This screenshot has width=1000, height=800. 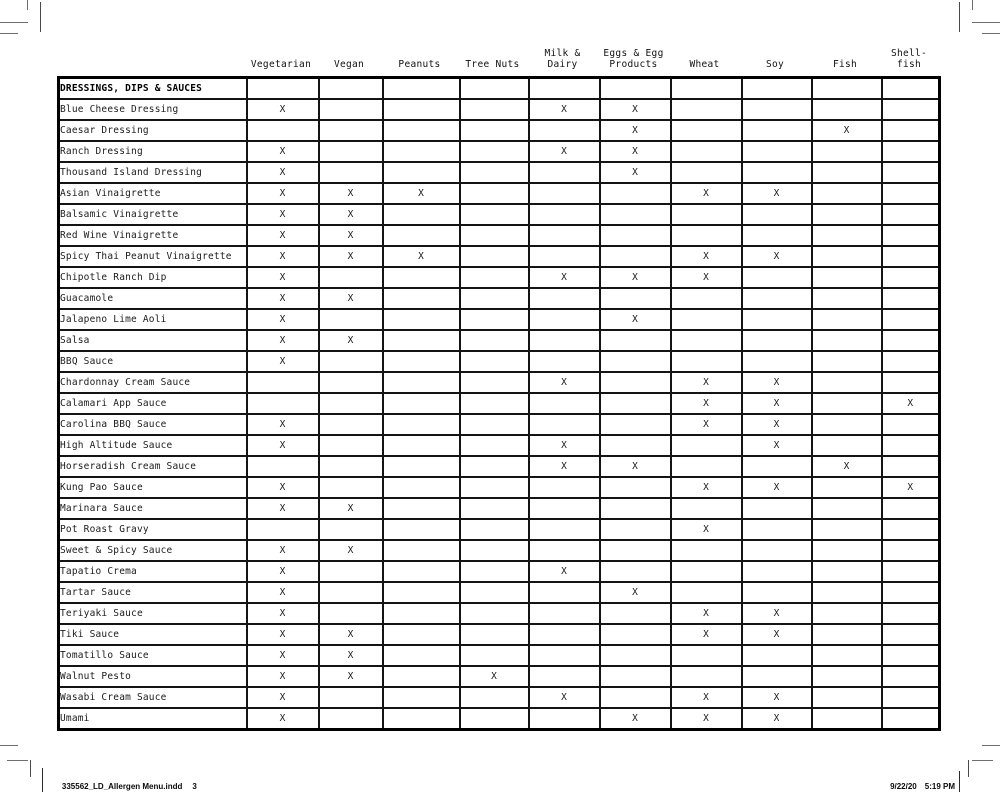 What do you see at coordinates (968, 768) in the screenshot?
I see `crop-mark-bottom-right` at bounding box center [968, 768].